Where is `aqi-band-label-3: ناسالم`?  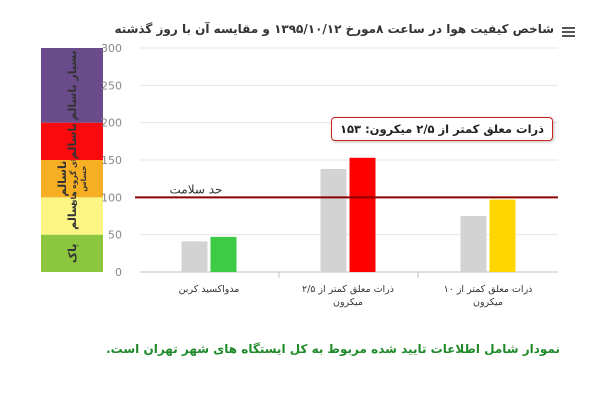
aqi-band-label-3: ناسالم is located at coordinates (72, 141).